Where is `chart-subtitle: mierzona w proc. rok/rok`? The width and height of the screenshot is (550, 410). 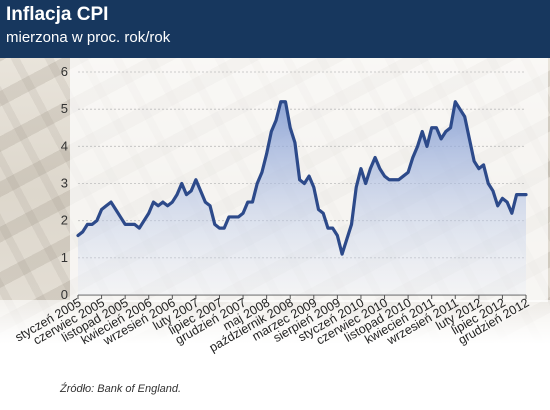 chart-subtitle: mierzona w proc. rok/rok is located at coordinates (88, 37).